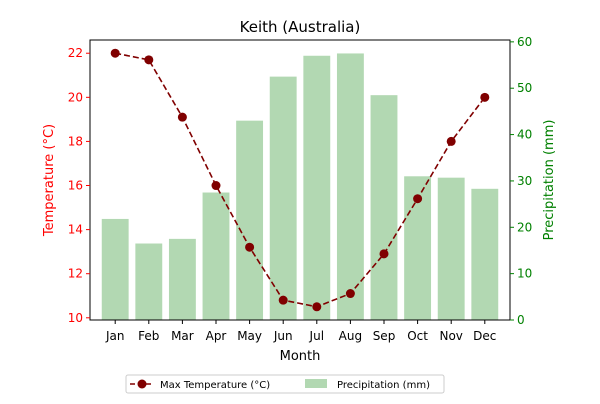 The height and width of the screenshot is (404, 600). I want to click on right-tick-label-50: 50, so click(524, 88).